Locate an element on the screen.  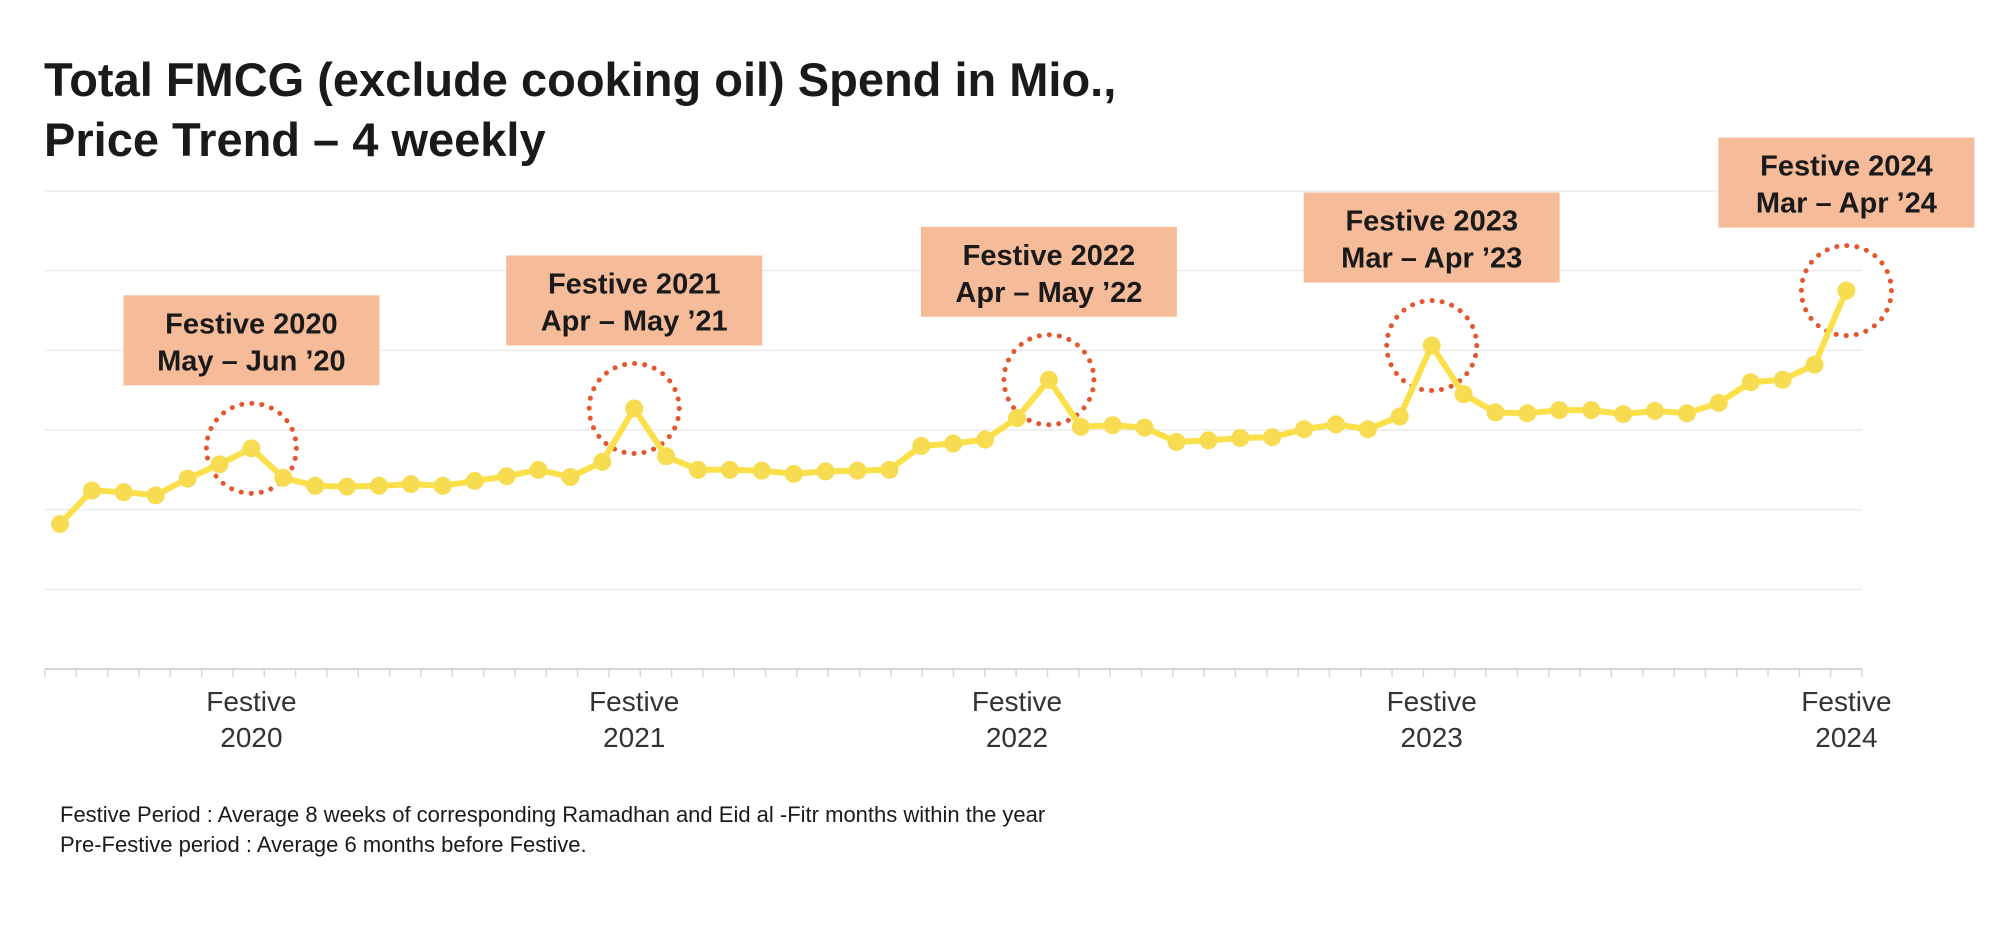
x-tick-label-4: Festive is located at coordinates (1432, 701).